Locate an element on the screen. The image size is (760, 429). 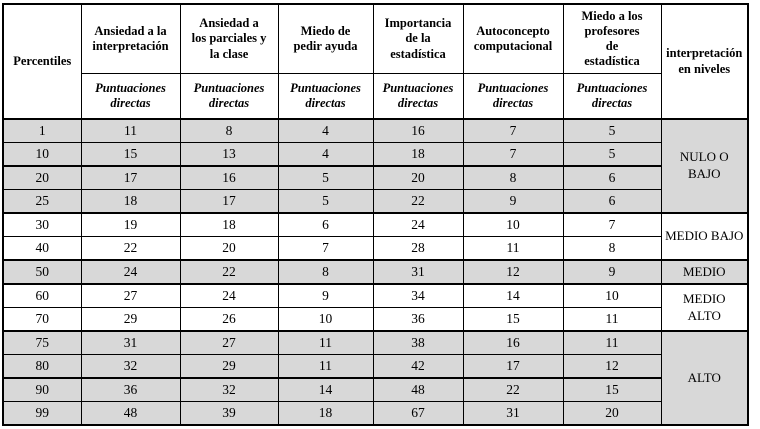
value-cell: 12 is located at coordinates (513, 272).